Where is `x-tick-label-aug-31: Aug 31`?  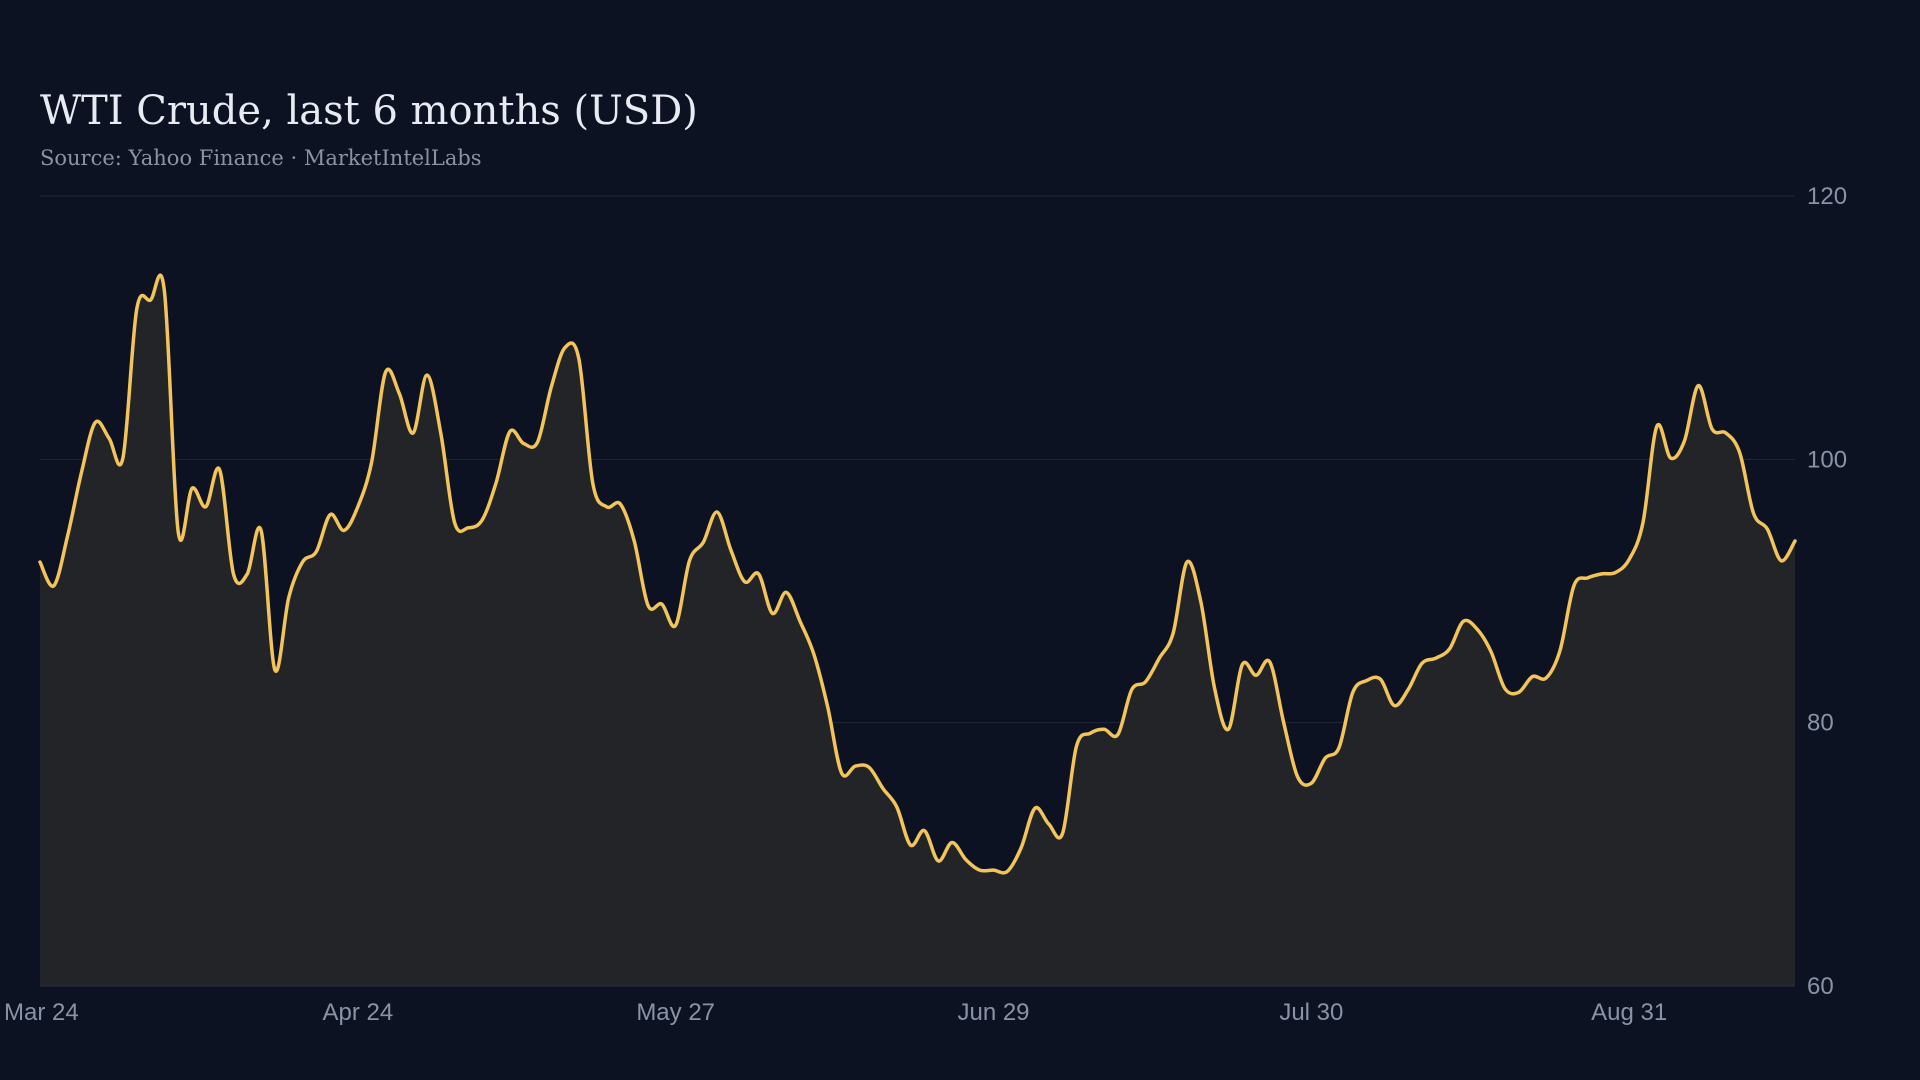 x-tick-label-aug-31: Aug 31 is located at coordinates (1629, 1012).